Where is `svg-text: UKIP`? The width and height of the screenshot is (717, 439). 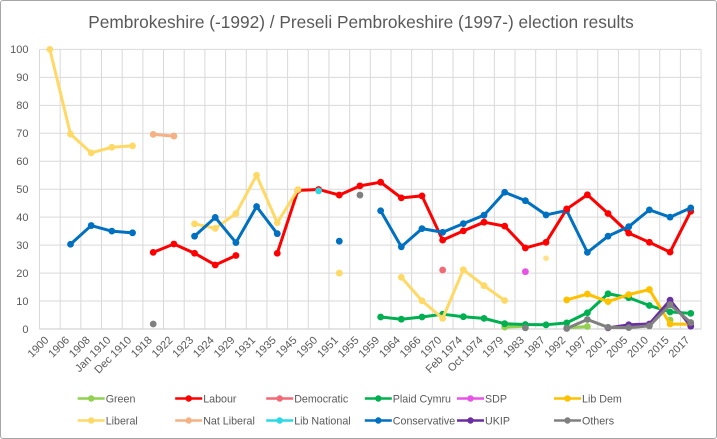 svg-text: UKIP is located at coordinates (497, 421).